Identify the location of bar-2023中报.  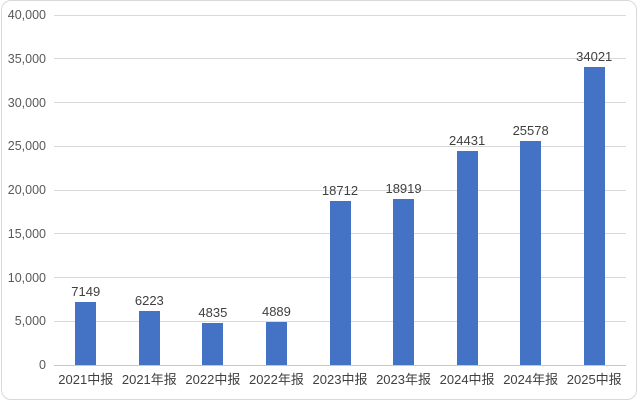
(340, 283).